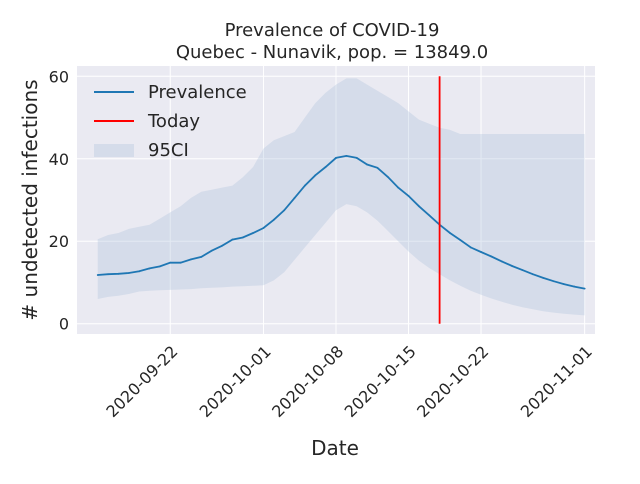 The width and height of the screenshot is (640, 484). I want to click on x-axis-label: Date, so click(335, 448).